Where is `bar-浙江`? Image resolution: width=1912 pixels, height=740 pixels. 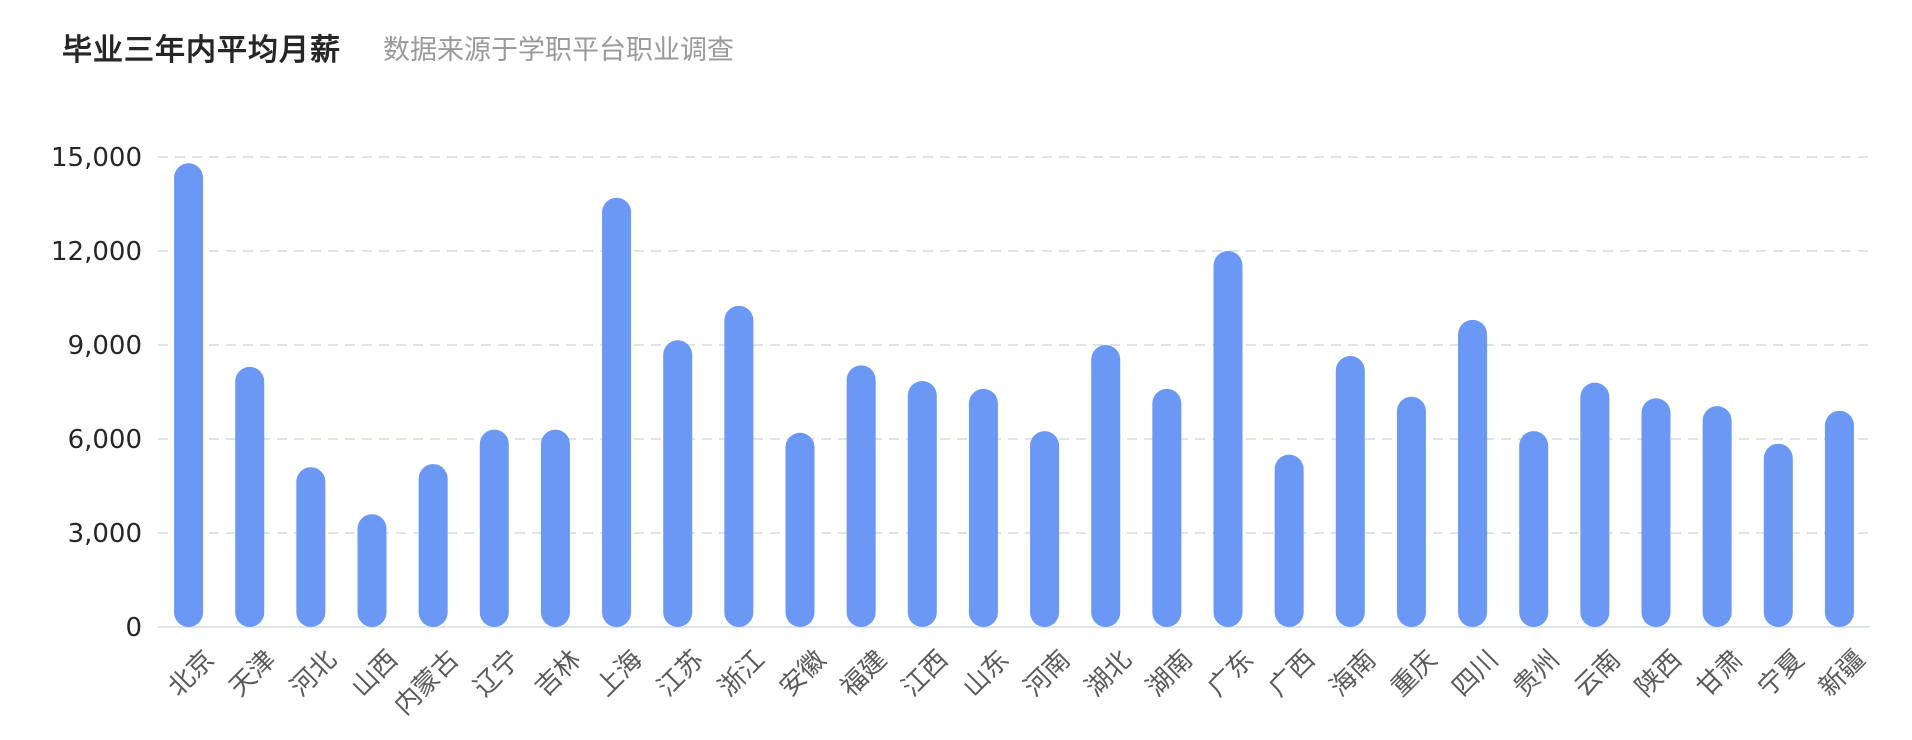
bar-浙江 is located at coordinates (739, 466).